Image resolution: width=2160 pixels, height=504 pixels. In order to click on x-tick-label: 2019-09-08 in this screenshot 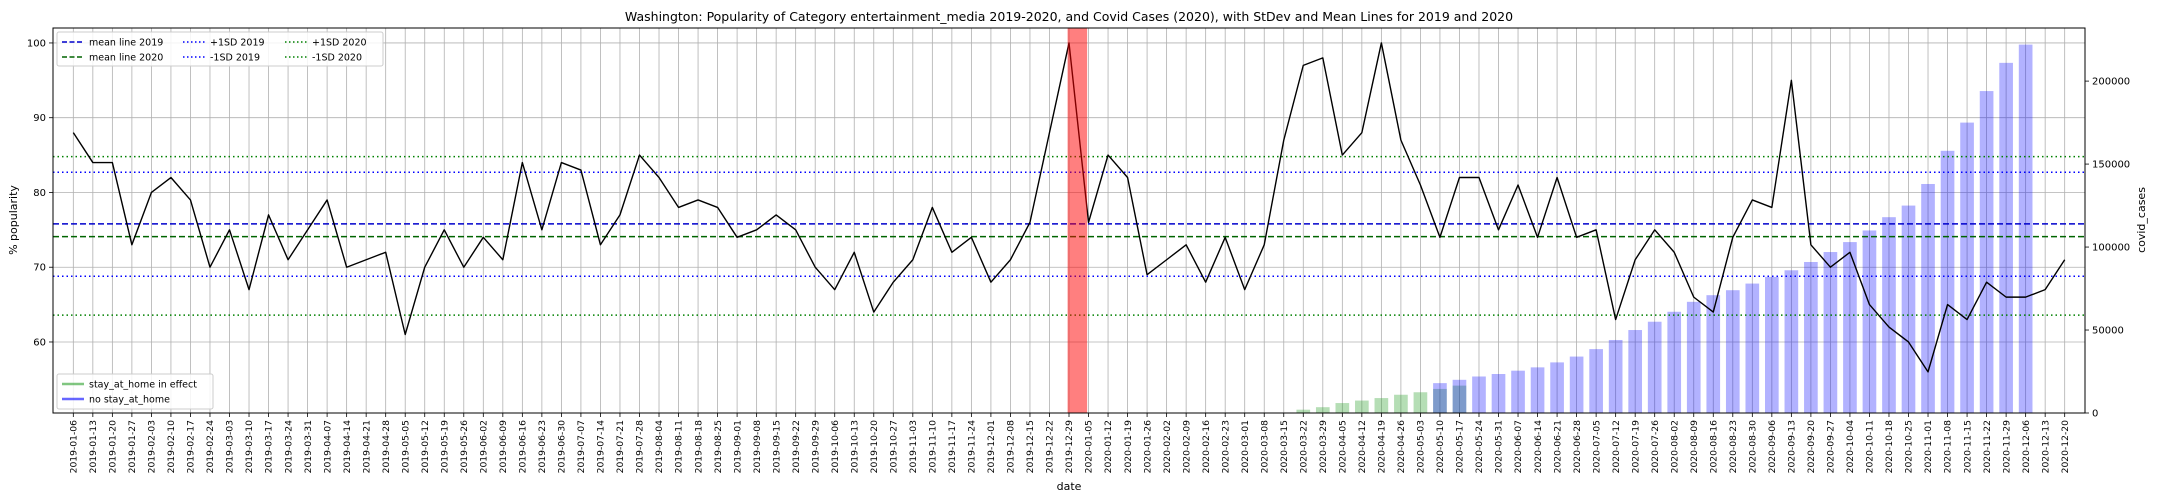, I will do `click(757, 447)`.